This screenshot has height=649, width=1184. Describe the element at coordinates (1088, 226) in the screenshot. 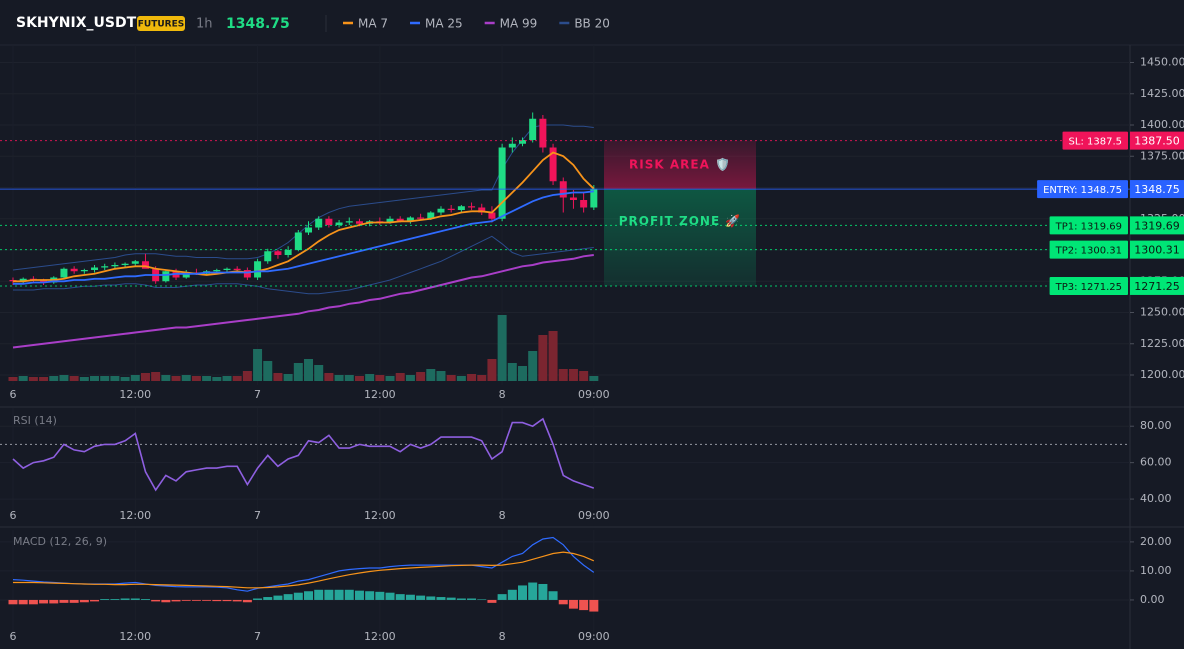

I see `level-tag: TP1: 1319.69` at that location.